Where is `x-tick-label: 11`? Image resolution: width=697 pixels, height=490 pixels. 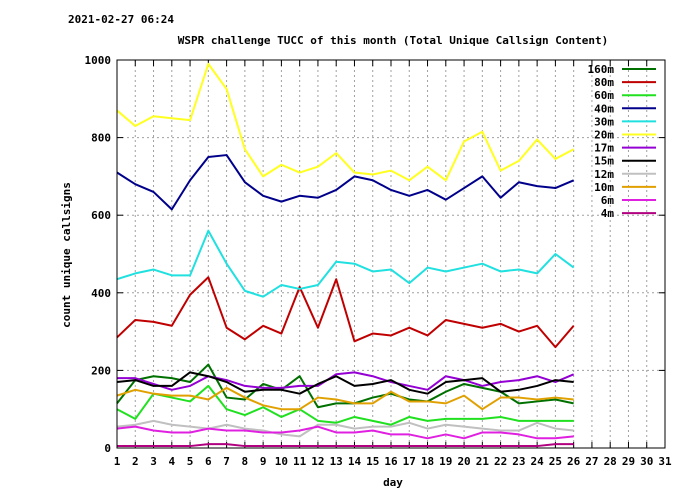
x-tick-label: 11 is located at coordinates (300, 461).